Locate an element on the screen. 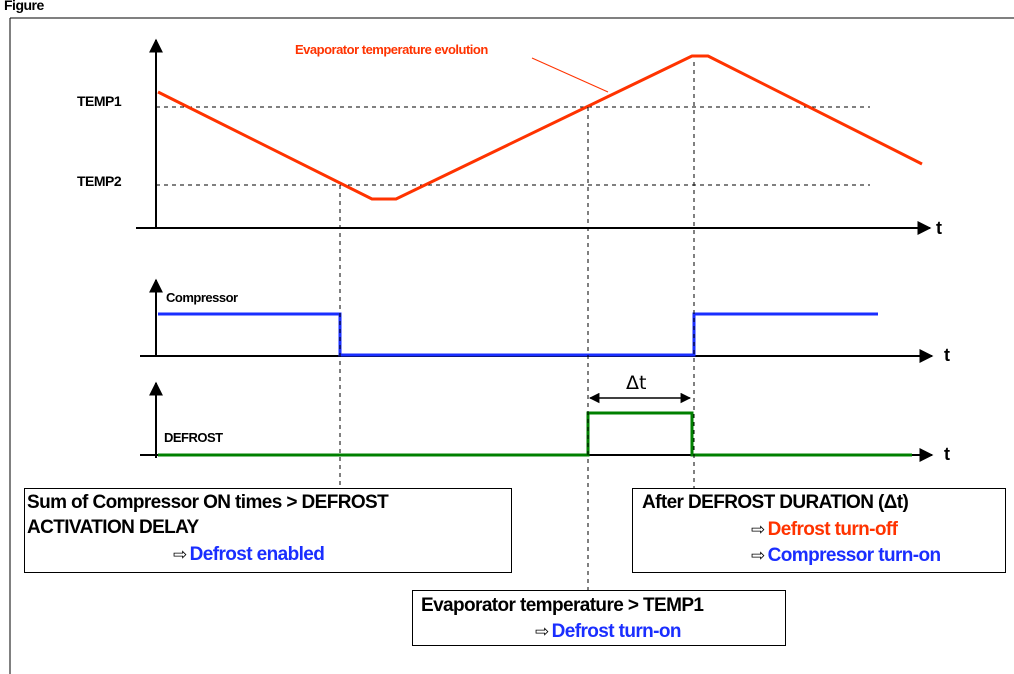 Image resolution: width=1014 pixels, height=674 pixels. temp1-label: TEMP1 is located at coordinates (99, 101).